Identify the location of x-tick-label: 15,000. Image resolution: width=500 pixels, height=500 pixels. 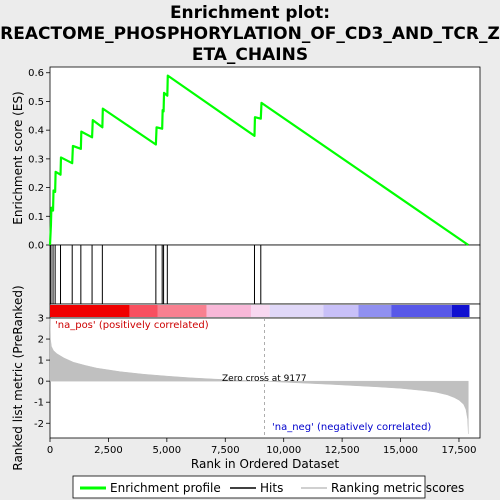
(400, 450).